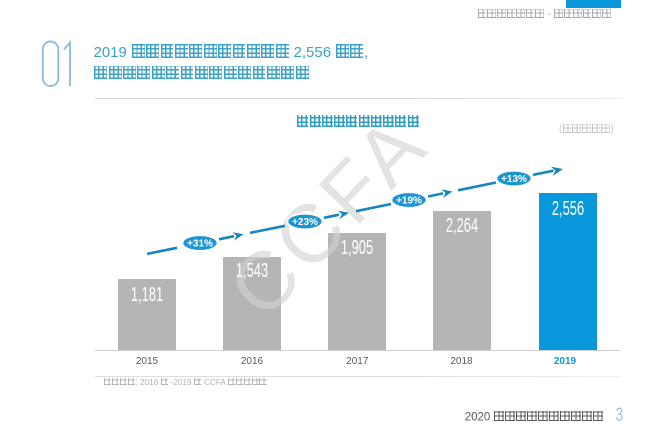  I want to click on svg-text: +23%, so click(305, 222).